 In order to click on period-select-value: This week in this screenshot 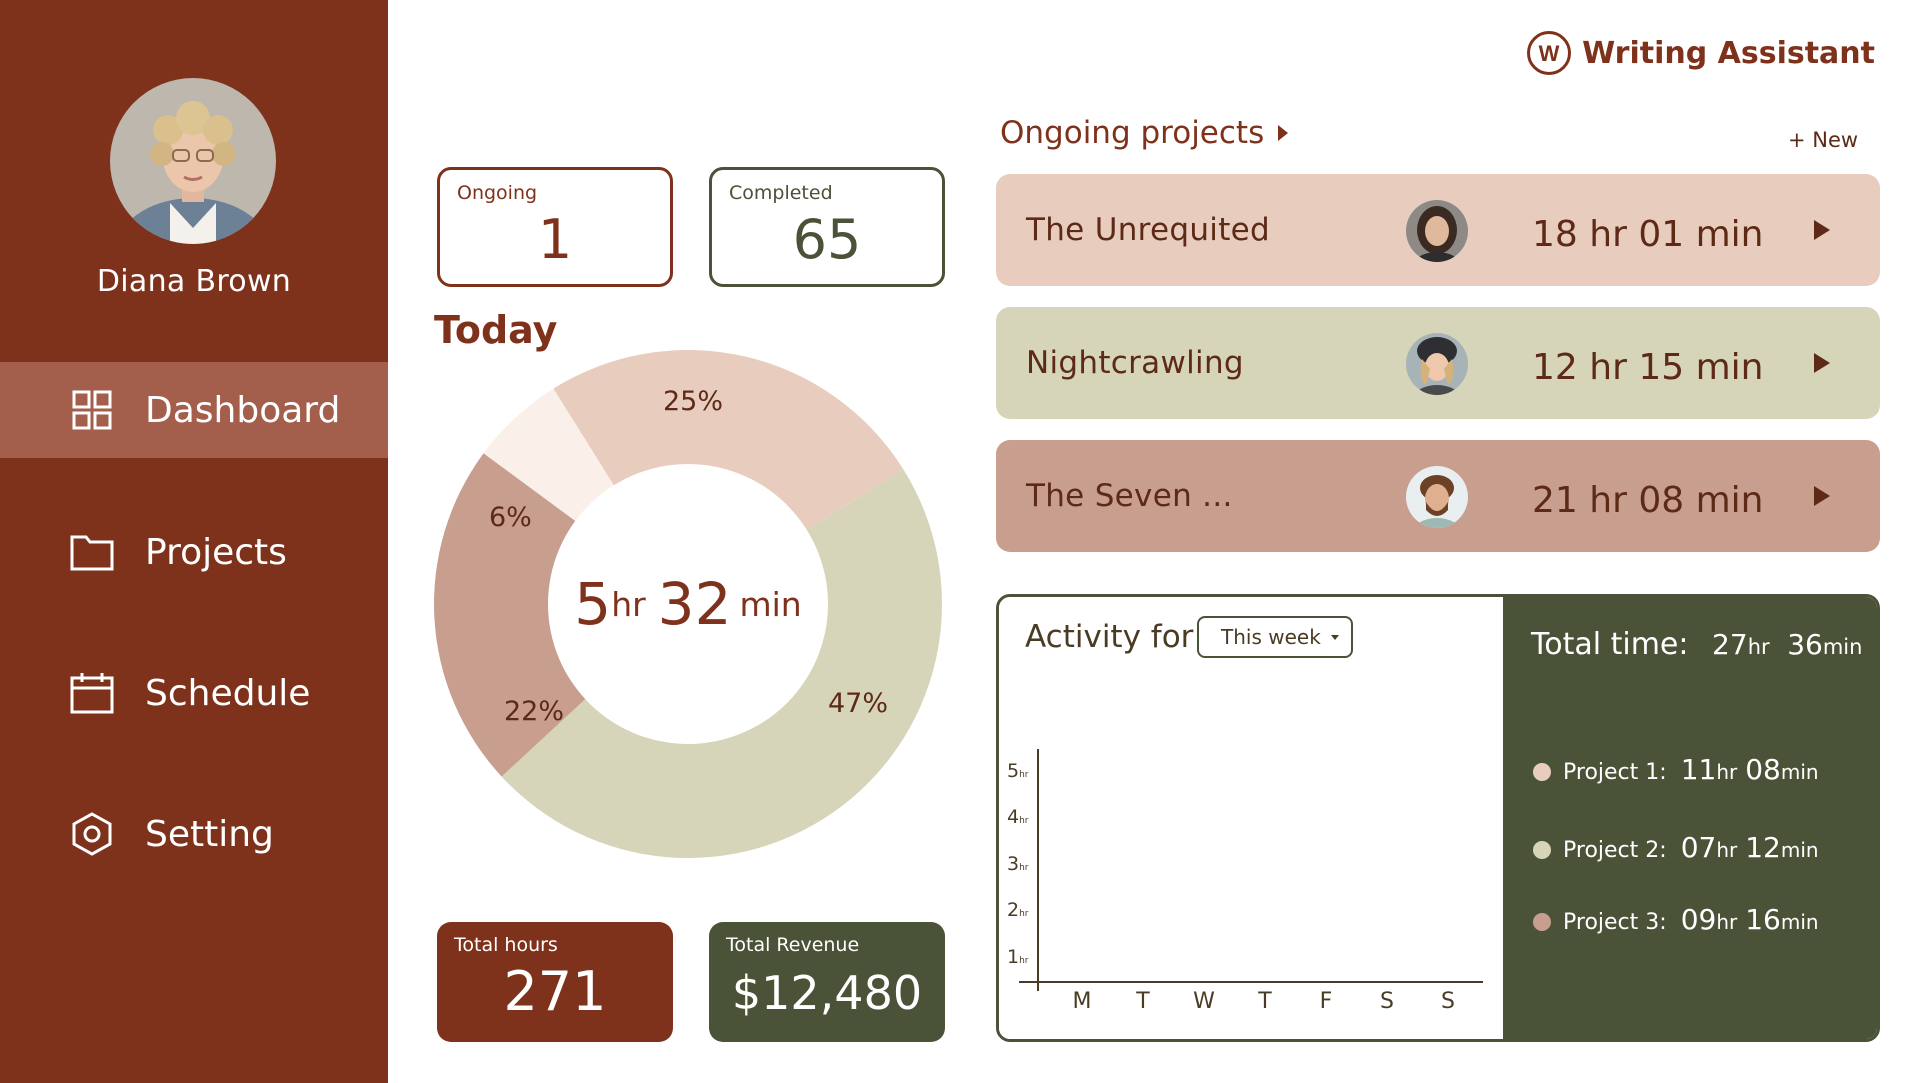, I will do `click(1271, 637)`.